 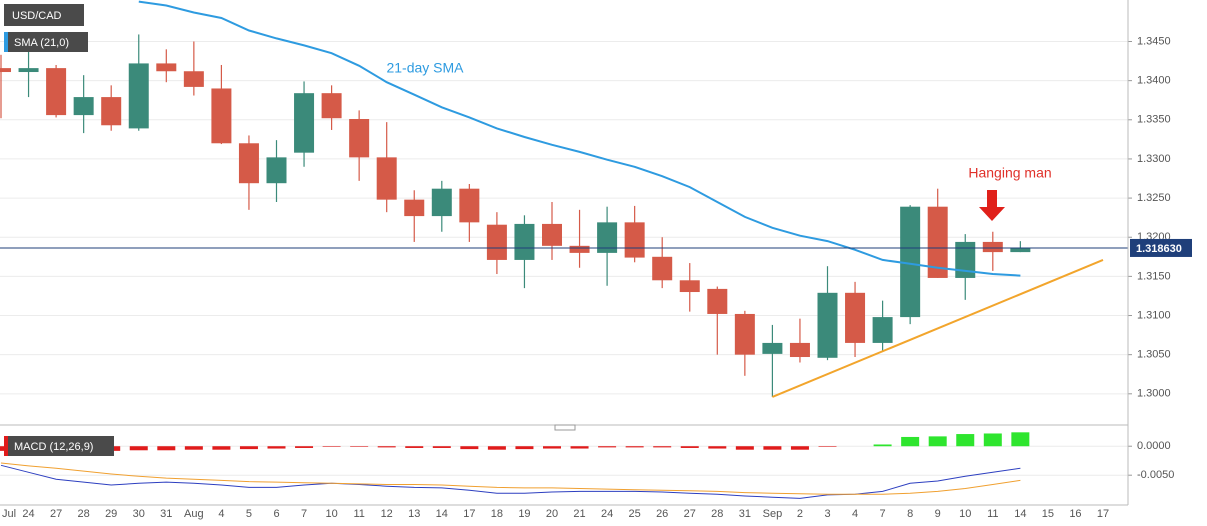 What do you see at coordinates (1075, 514) in the screenshot?
I see `x-tick-label: 16` at bounding box center [1075, 514].